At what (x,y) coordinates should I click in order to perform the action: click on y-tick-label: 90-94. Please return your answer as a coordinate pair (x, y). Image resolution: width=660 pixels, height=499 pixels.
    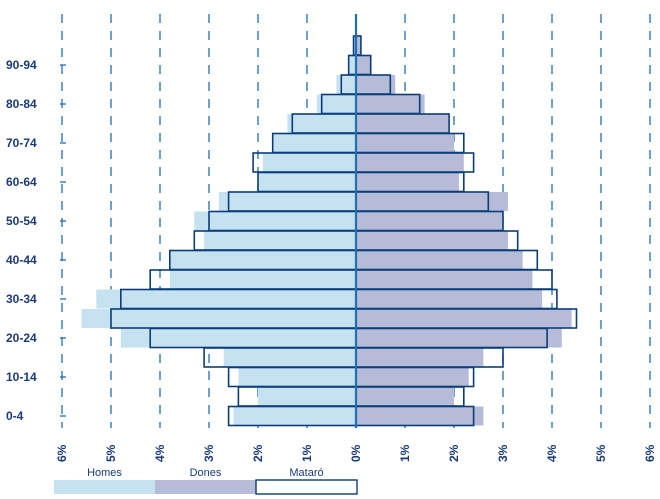
    Looking at the image, I should click on (21, 65).